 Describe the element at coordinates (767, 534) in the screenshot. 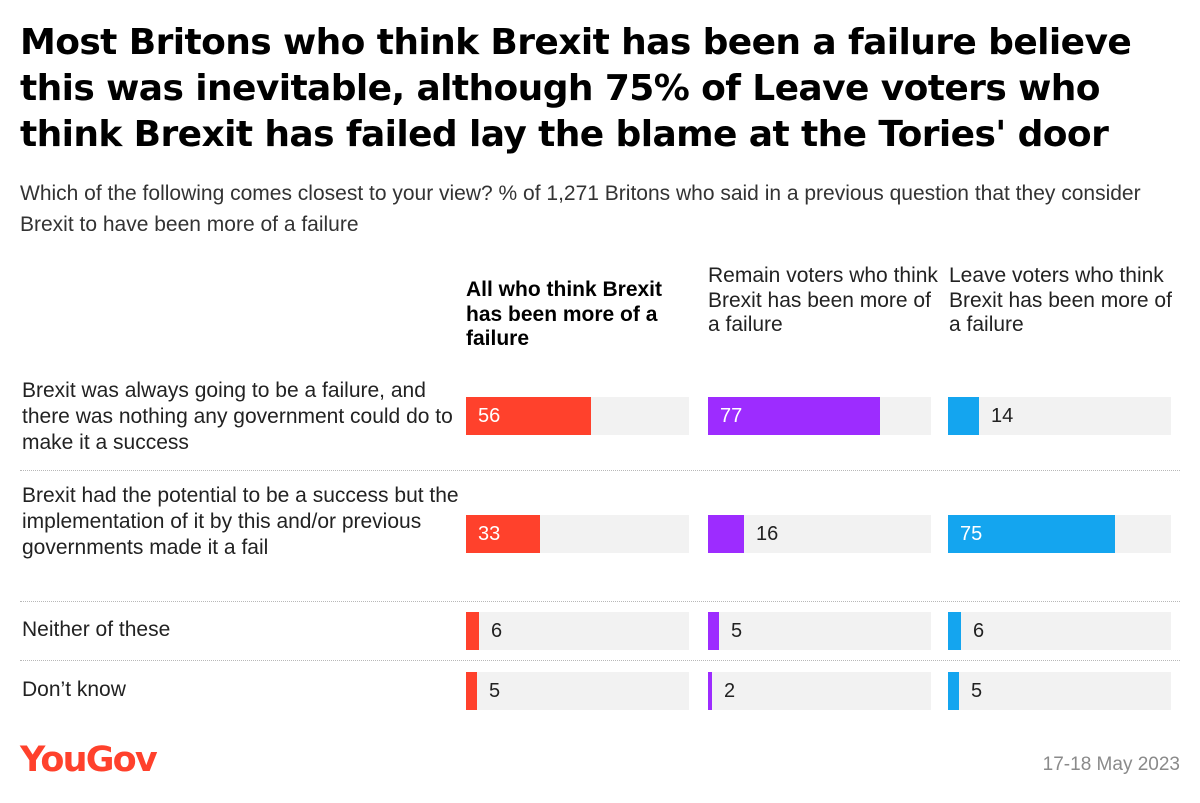

I see `bar-value-remain-potential-success: 16` at that location.